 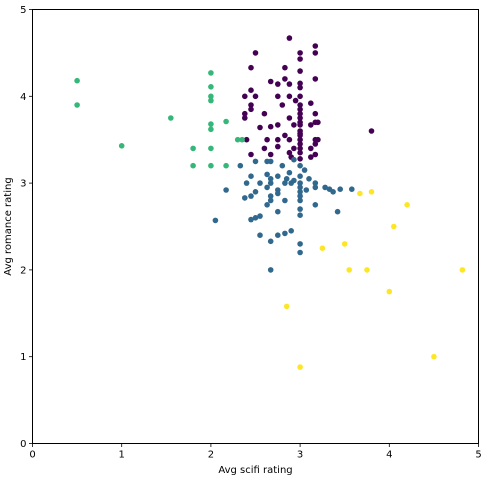 I want to click on y-tick-label: 2, so click(x=23, y=270).